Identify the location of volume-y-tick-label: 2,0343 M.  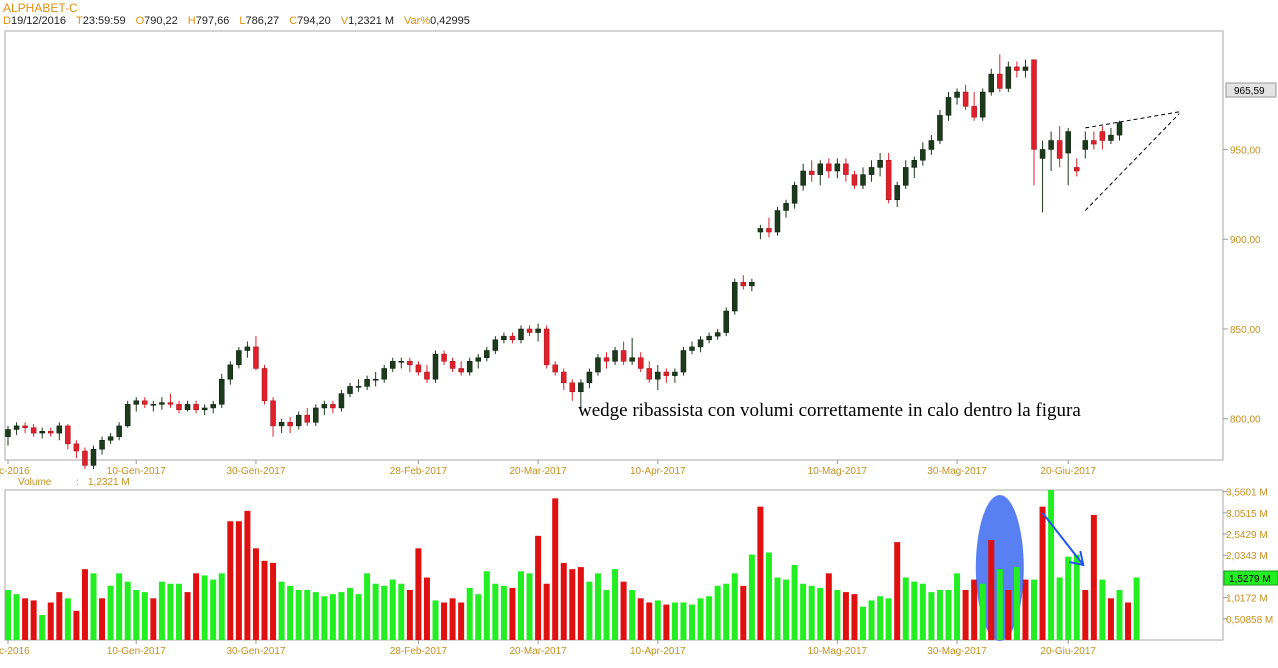
(1247, 556).